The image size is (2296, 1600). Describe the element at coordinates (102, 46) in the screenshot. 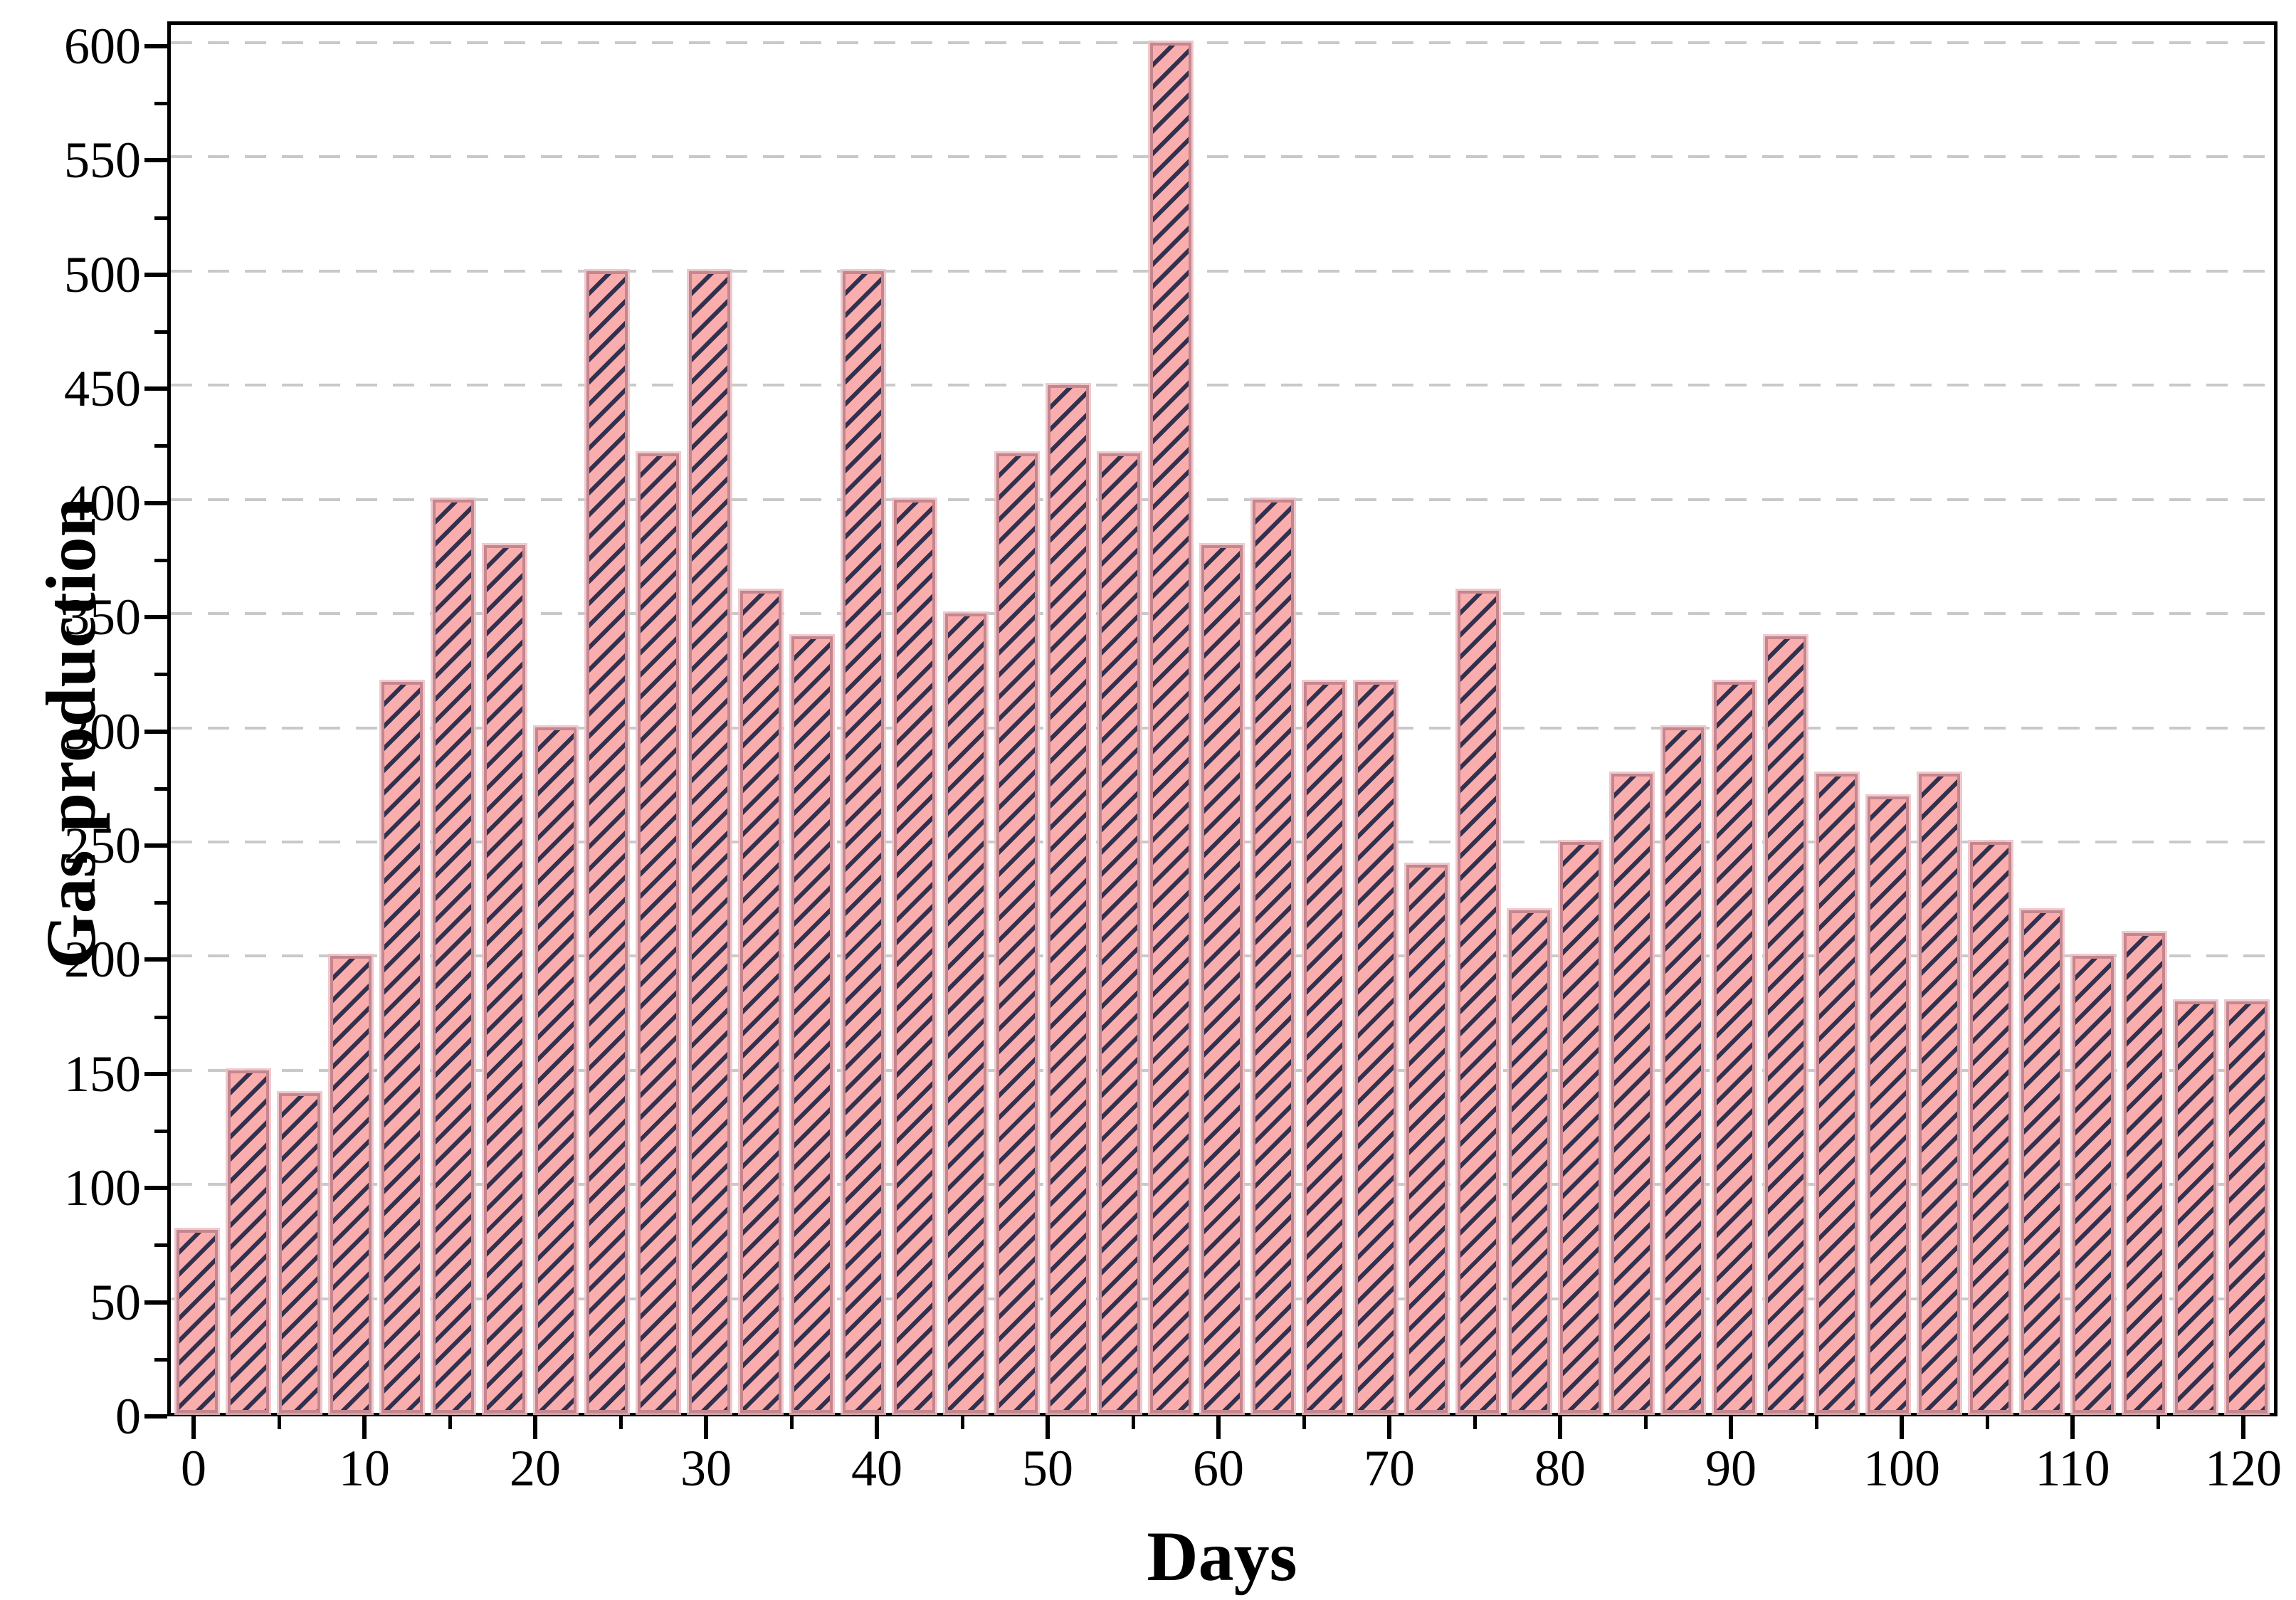

I see `y-tick-label: 600` at that location.